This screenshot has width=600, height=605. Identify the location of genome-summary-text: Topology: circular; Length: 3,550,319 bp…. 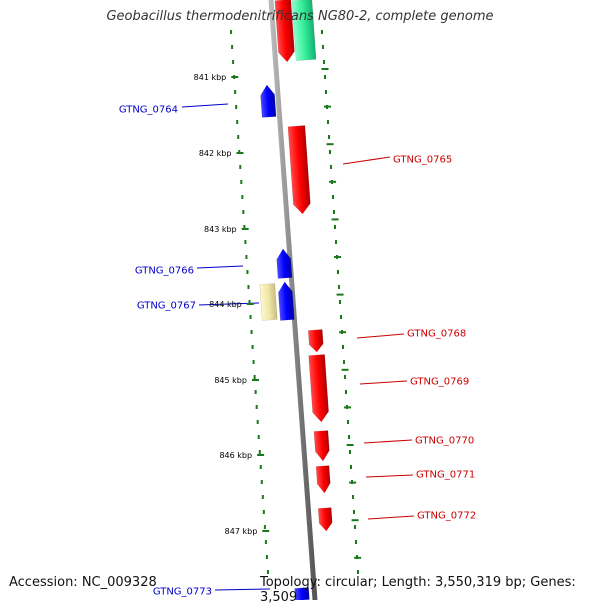
(418, 590).